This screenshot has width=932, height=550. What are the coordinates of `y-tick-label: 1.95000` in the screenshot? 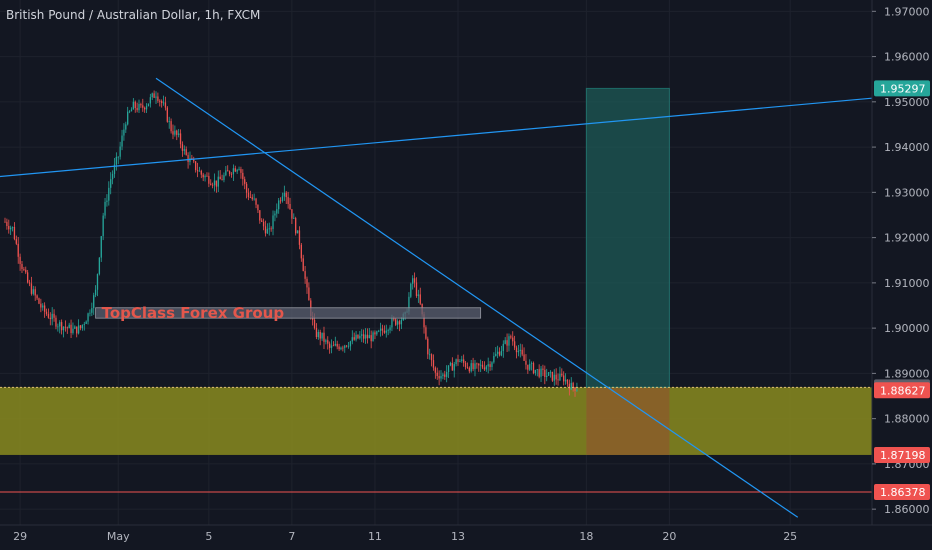 It's located at (907, 102).